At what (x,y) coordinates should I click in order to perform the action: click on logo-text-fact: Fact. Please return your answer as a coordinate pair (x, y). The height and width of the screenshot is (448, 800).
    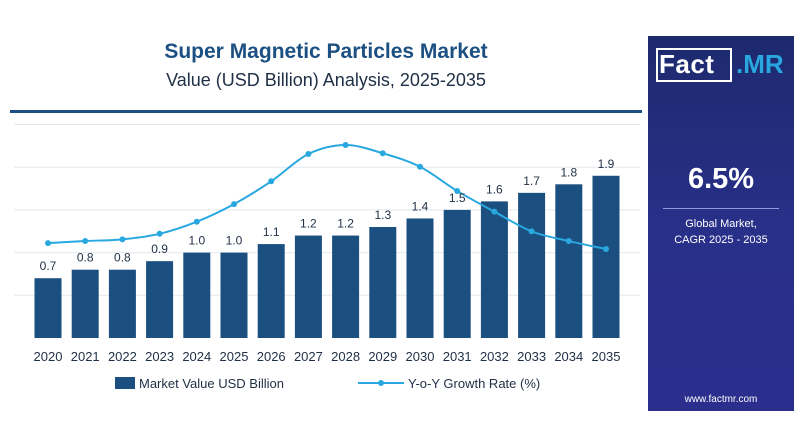
    Looking at the image, I should click on (687, 64).